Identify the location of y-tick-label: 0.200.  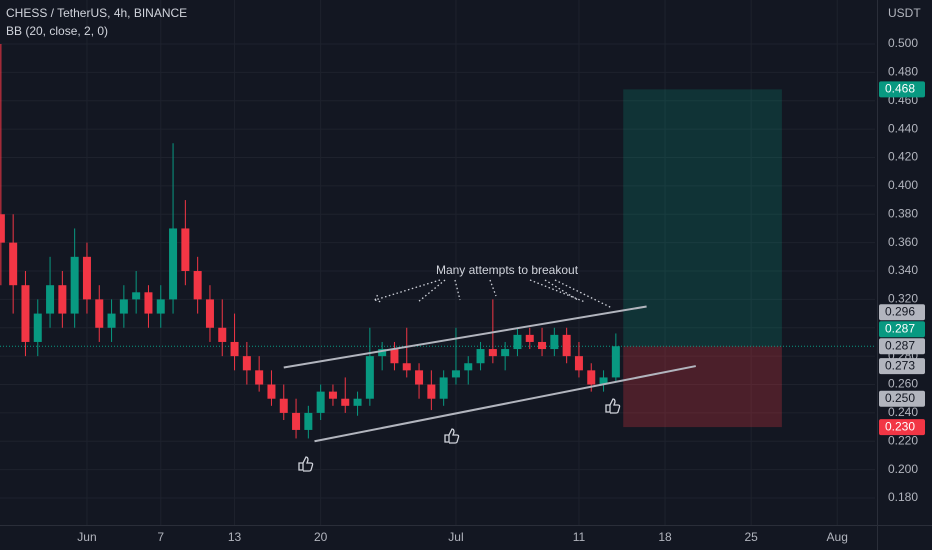
(903, 469).